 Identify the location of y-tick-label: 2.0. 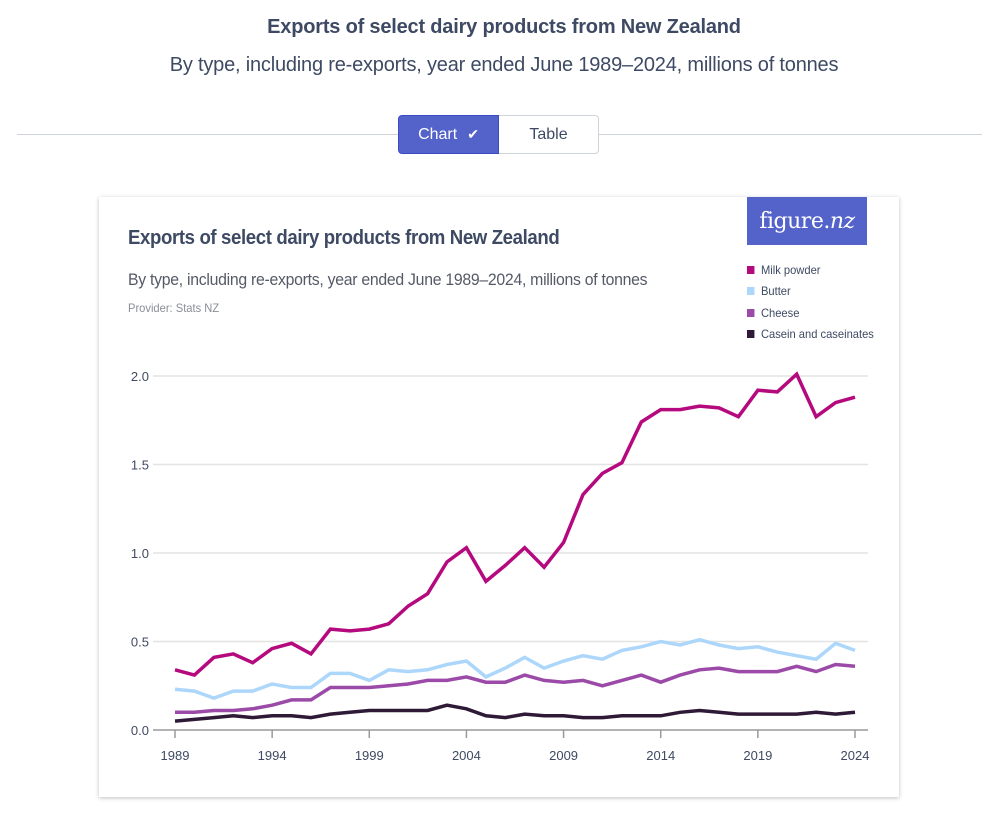
(140, 376).